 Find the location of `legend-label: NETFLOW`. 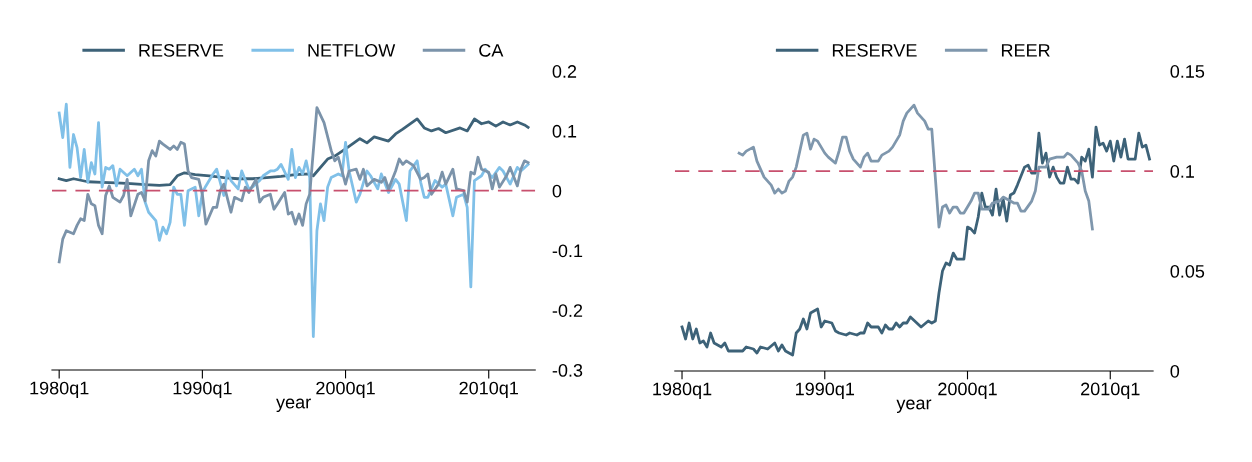

legend-label: NETFLOW is located at coordinates (352, 50).